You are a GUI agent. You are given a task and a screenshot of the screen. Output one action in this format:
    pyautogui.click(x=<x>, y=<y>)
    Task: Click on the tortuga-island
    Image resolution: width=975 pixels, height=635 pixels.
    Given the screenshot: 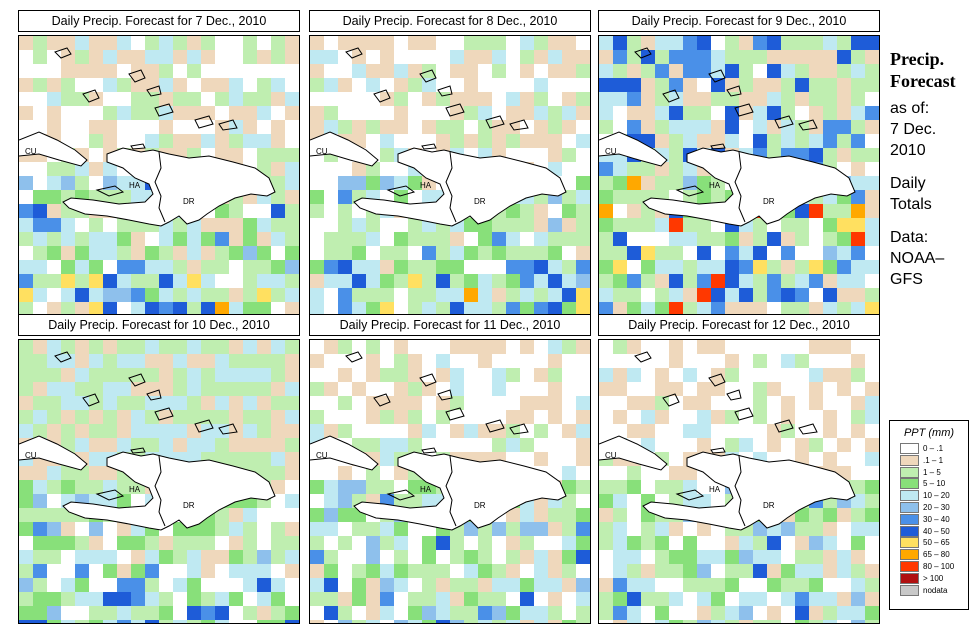 What is the action you would take?
    pyautogui.click(x=429, y=450)
    